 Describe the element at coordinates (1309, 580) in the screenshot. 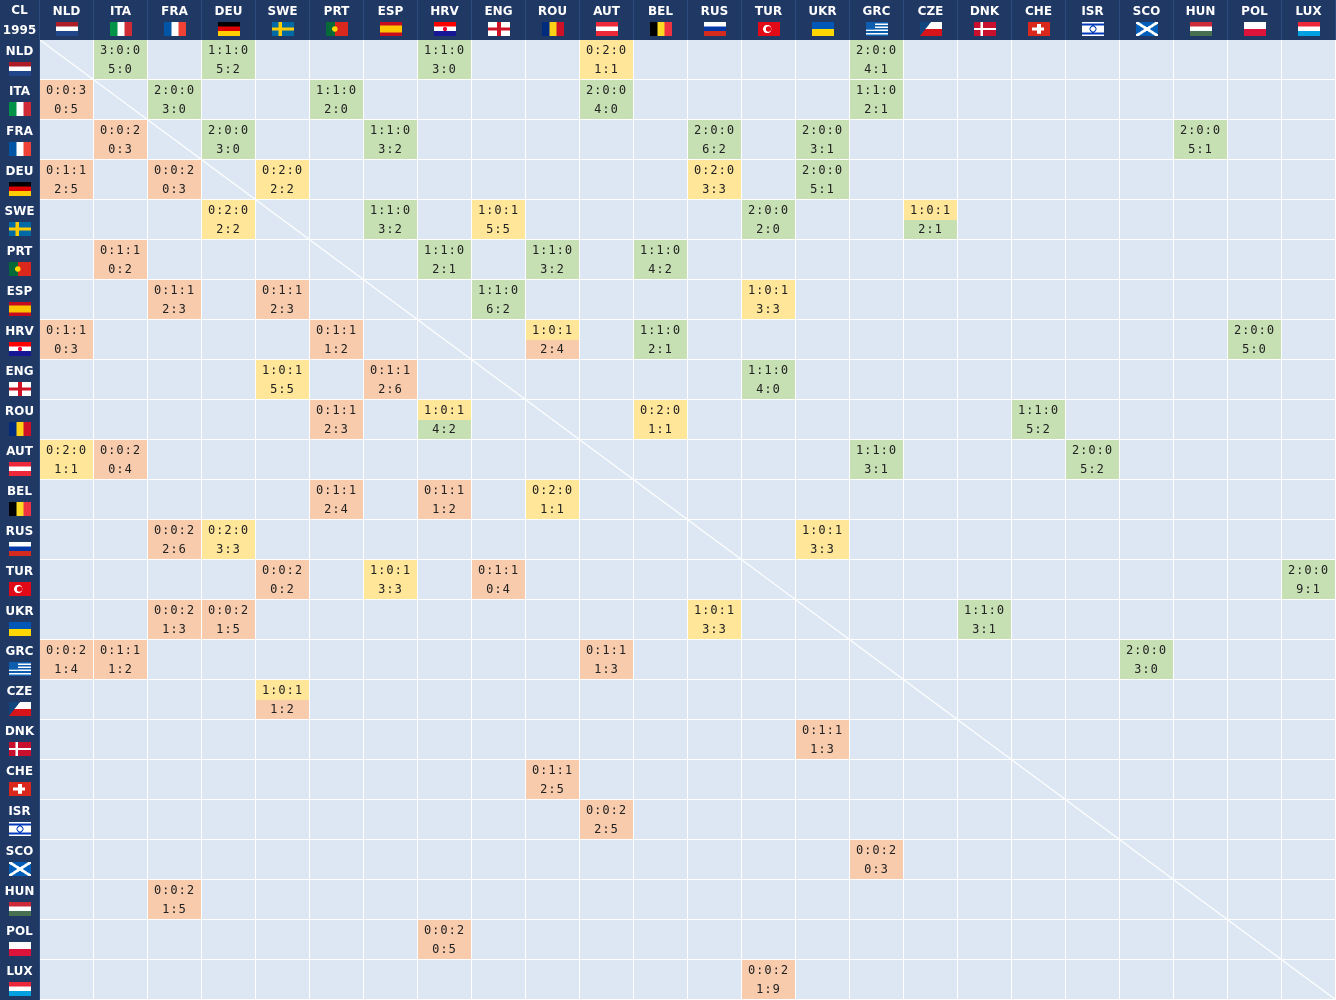

I see `result-cell-tur-vs-lux: 2:0:0 9:1` at that location.